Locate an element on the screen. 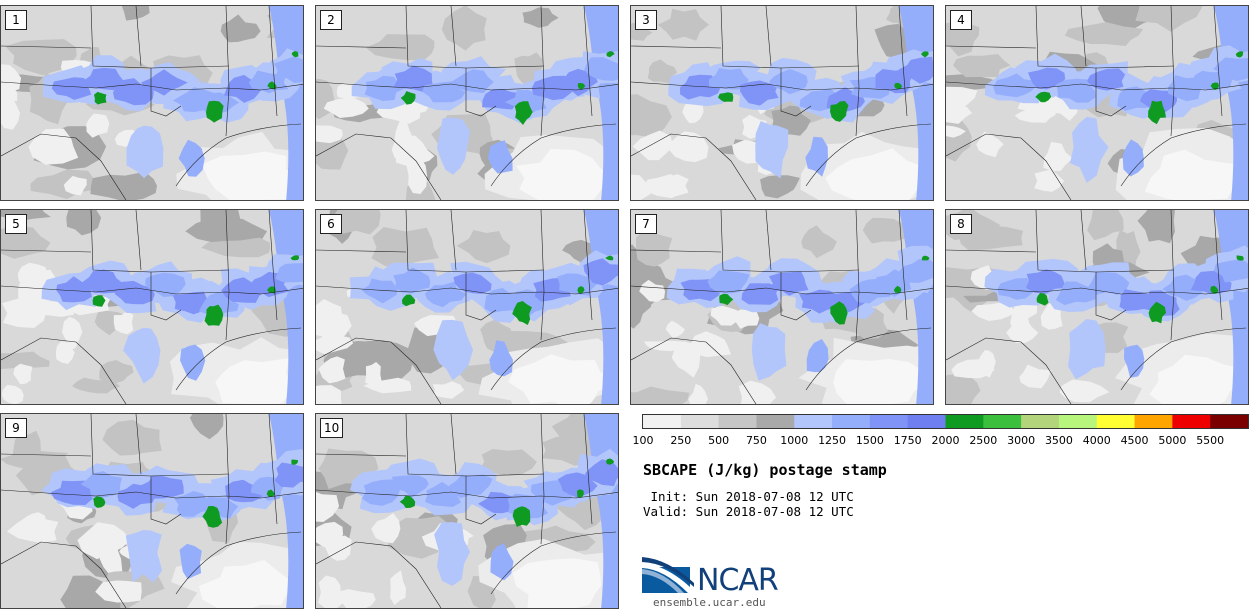 The width and height of the screenshot is (1260, 610). cape-colorbar is located at coordinates (945, 421).